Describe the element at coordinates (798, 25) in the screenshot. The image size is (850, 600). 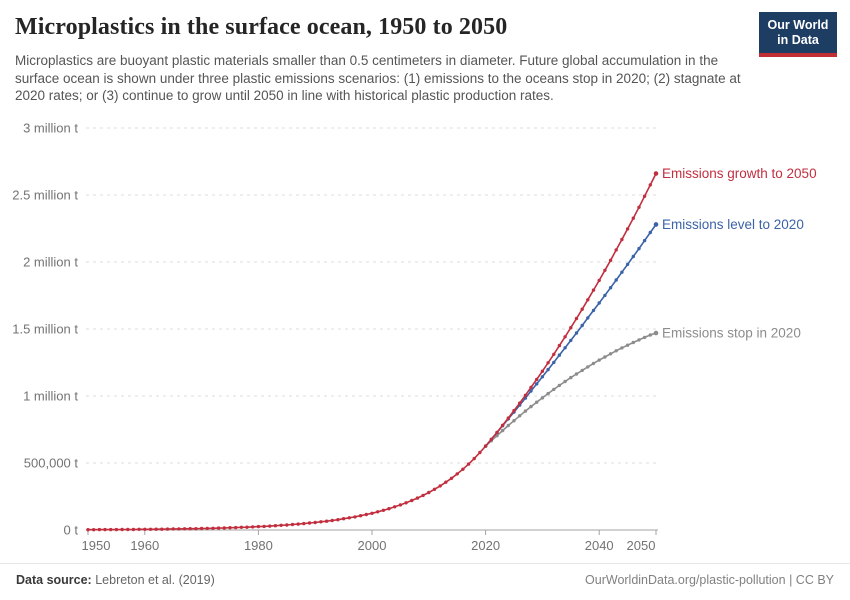
I see `owid-logo-line1: Our World` at that location.